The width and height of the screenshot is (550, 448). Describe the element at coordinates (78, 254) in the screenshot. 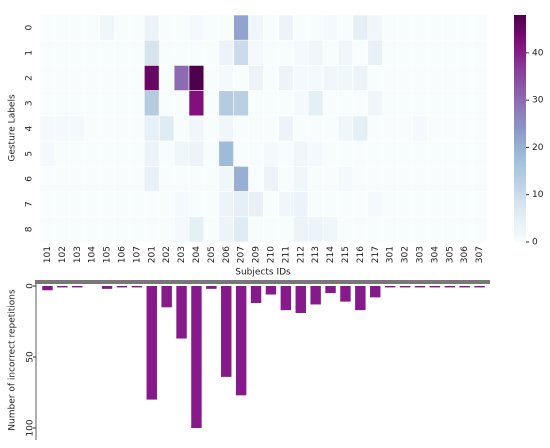

I see `x-tick-label: 103` at that location.